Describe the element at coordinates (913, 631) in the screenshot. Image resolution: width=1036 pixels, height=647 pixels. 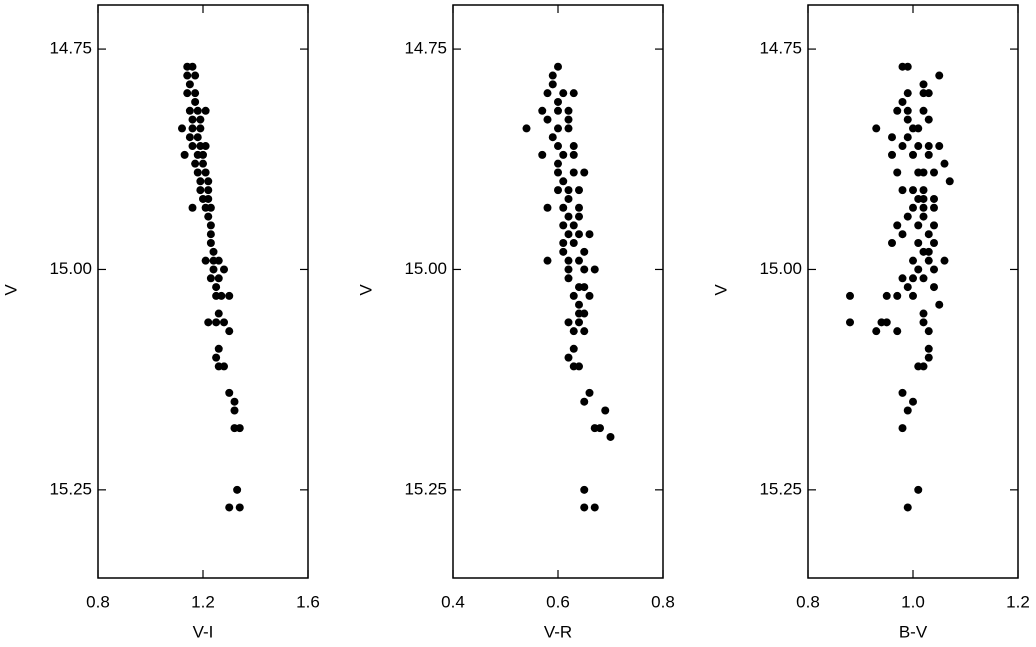
I see `x-axis-label: B-V` at that location.